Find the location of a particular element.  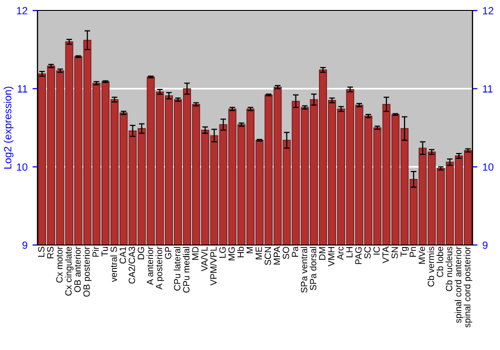

x-tick-label: IC is located at coordinates (376, 250).